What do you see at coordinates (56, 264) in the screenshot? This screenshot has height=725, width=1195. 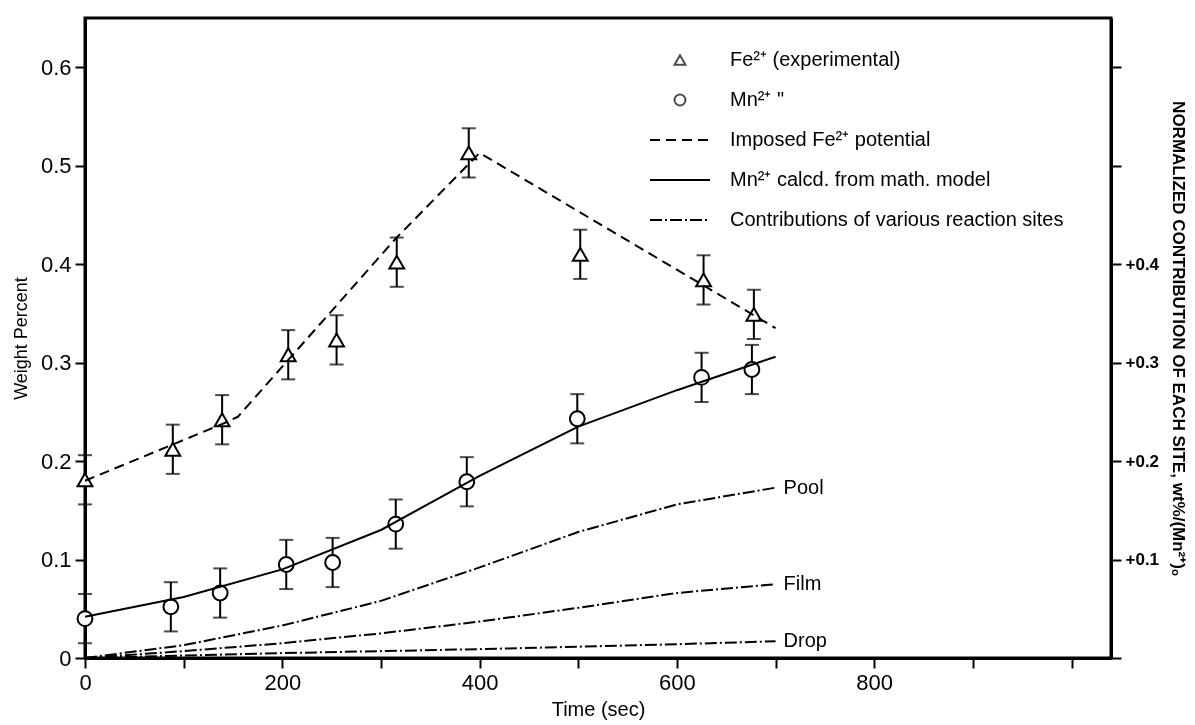 I see `y-tick-label: 0.4` at bounding box center [56, 264].